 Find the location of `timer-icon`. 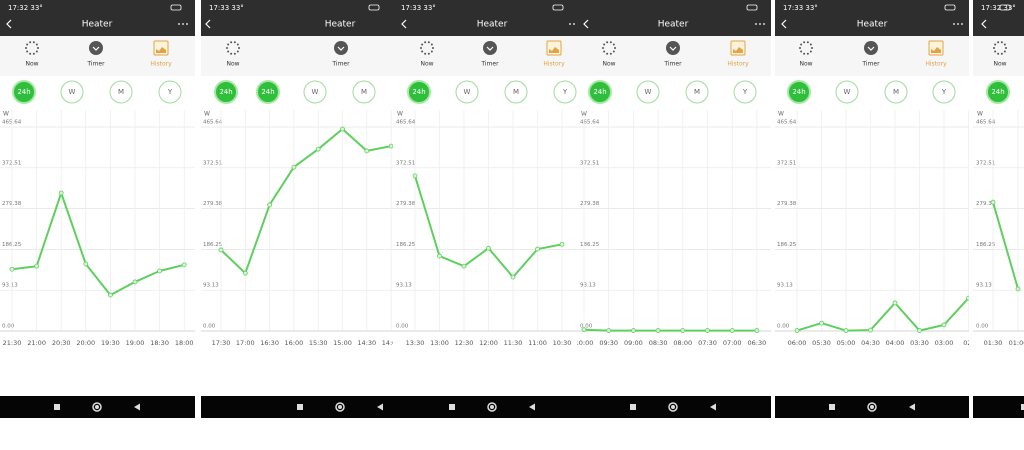

timer-icon is located at coordinates (490, 48).